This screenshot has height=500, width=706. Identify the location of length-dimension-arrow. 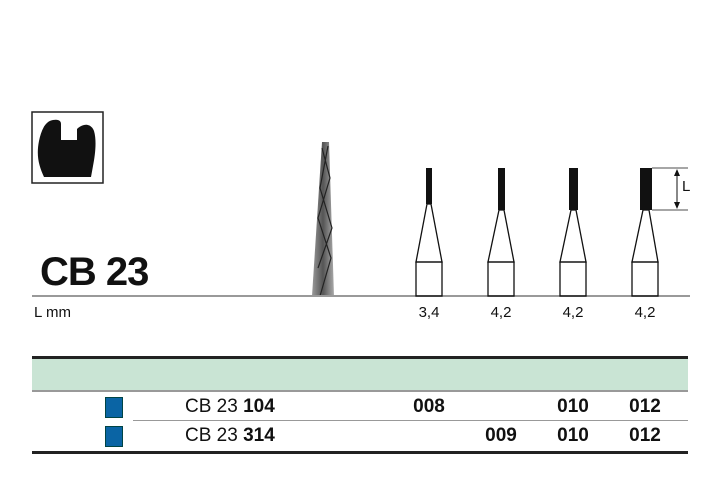
(670, 189).